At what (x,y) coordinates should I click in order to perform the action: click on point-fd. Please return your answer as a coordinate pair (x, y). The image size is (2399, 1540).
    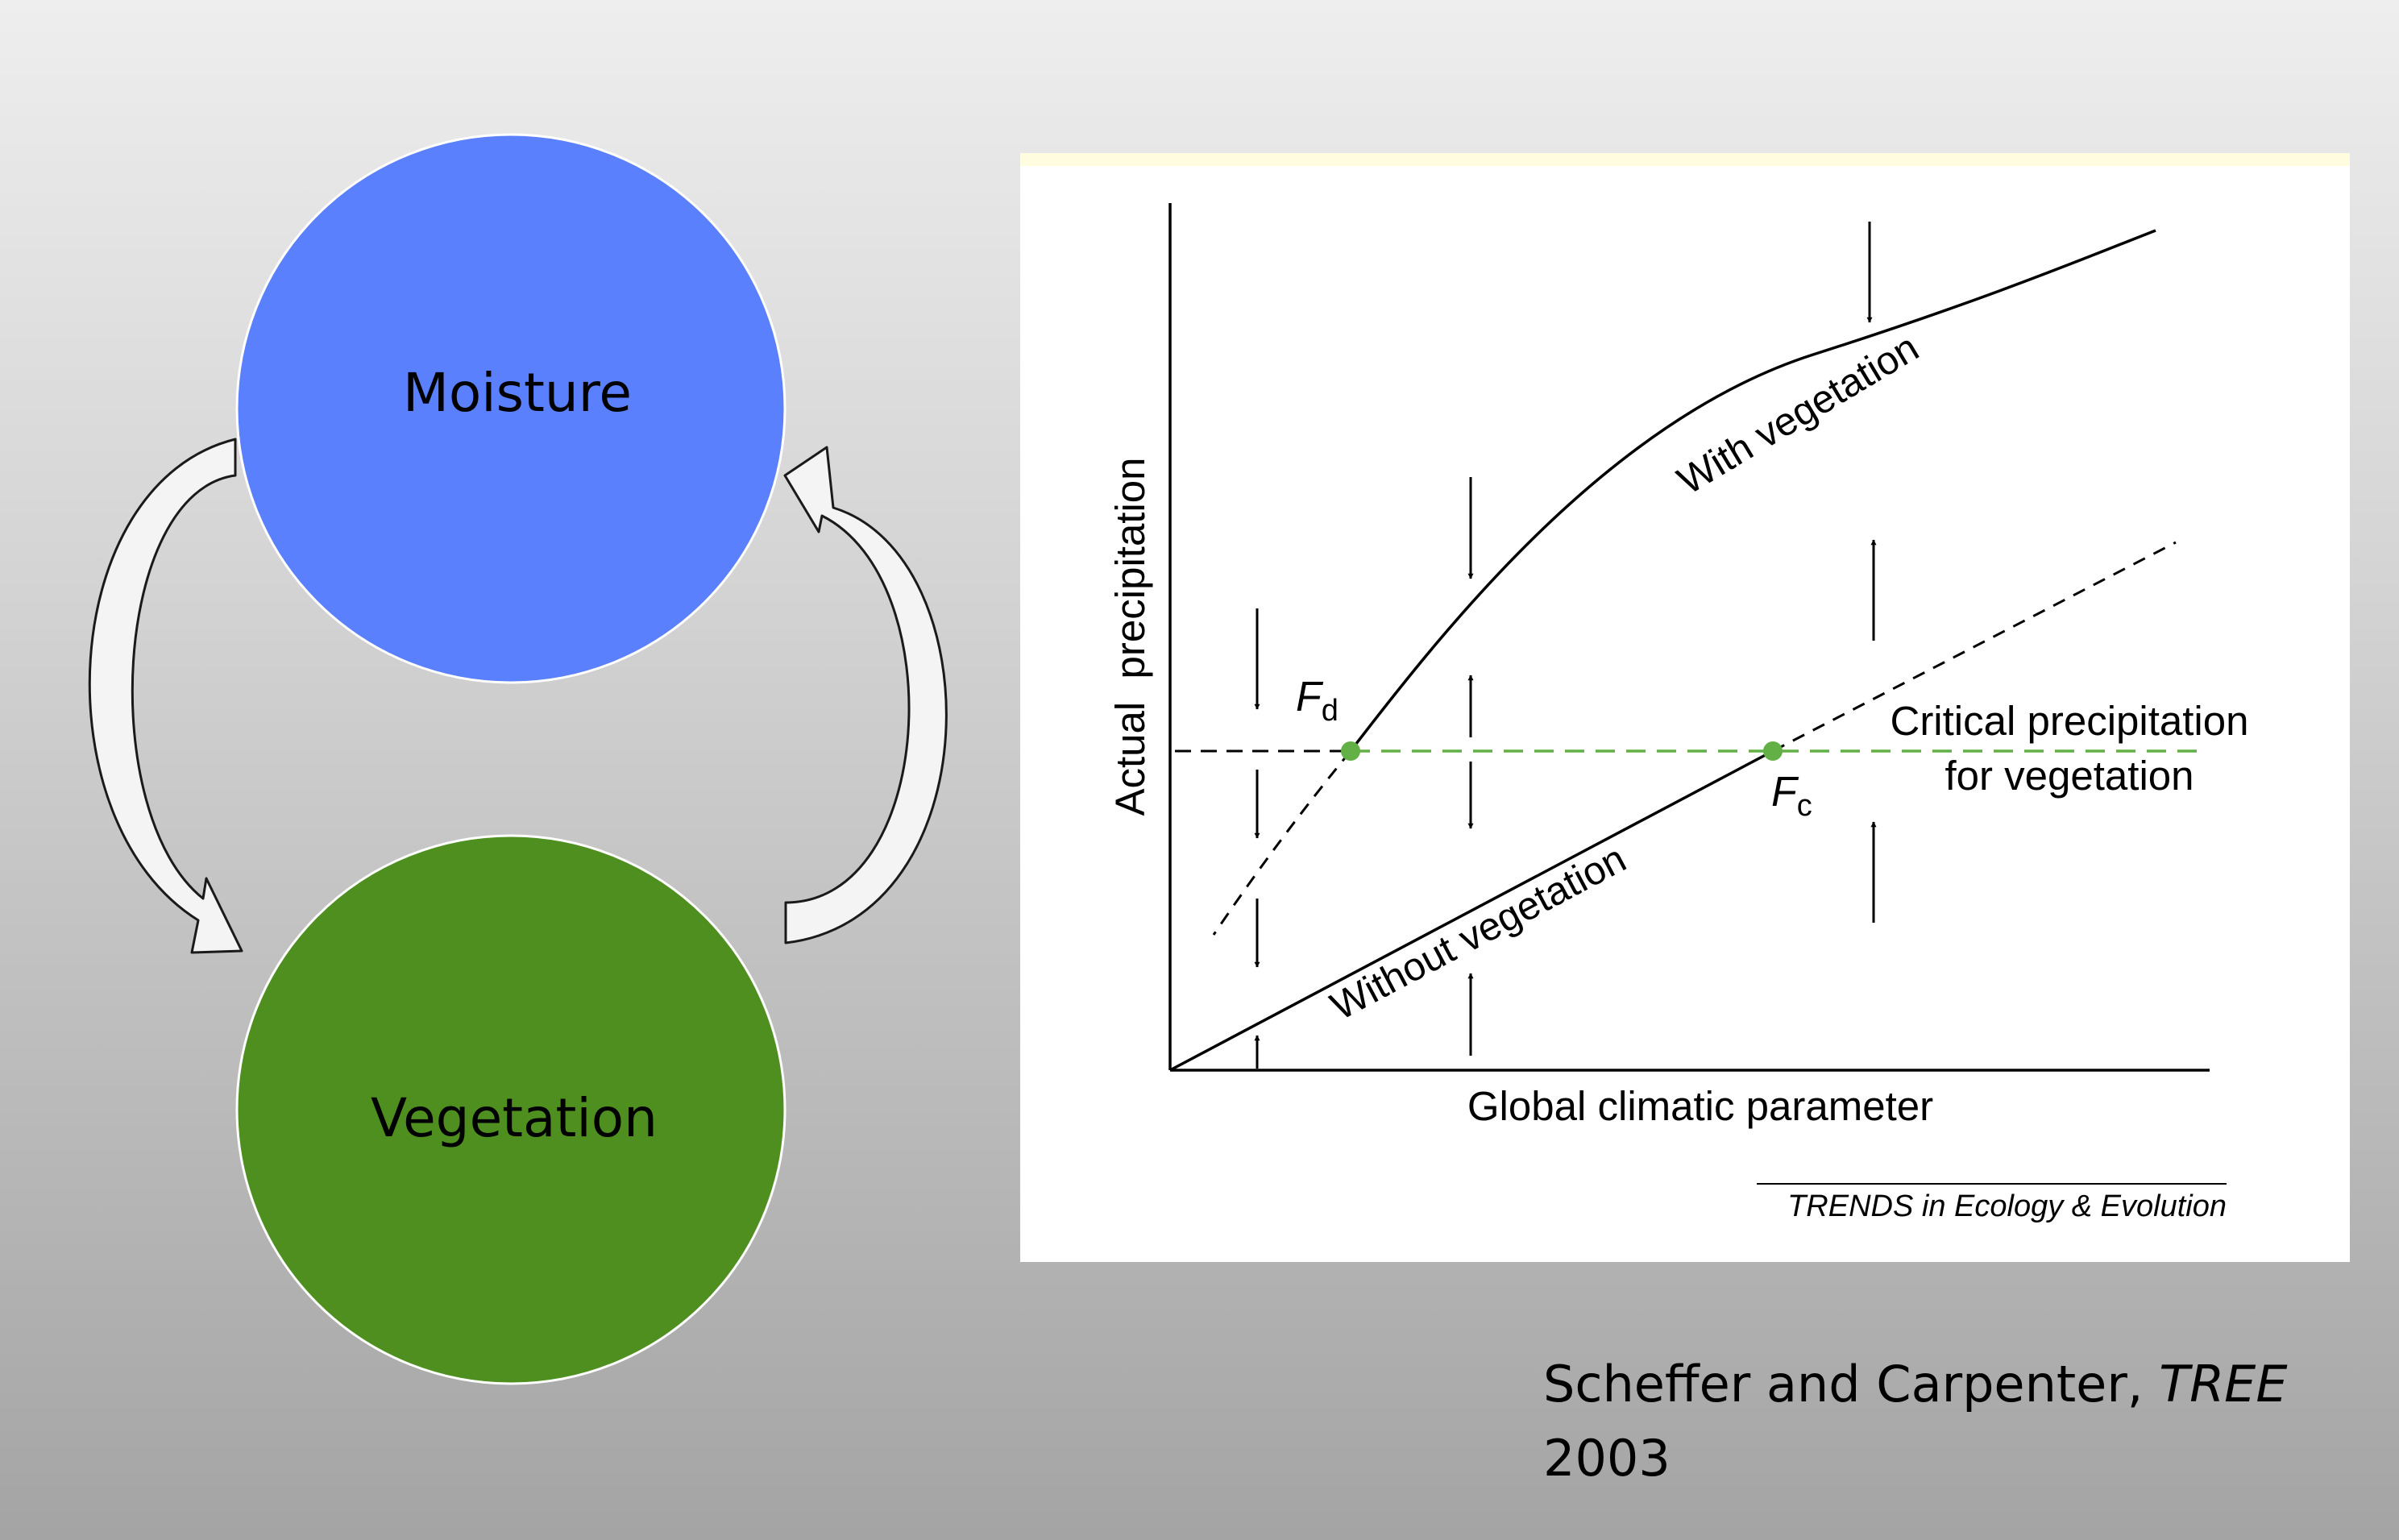
    Looking at the image, I should click on (1350, 751).